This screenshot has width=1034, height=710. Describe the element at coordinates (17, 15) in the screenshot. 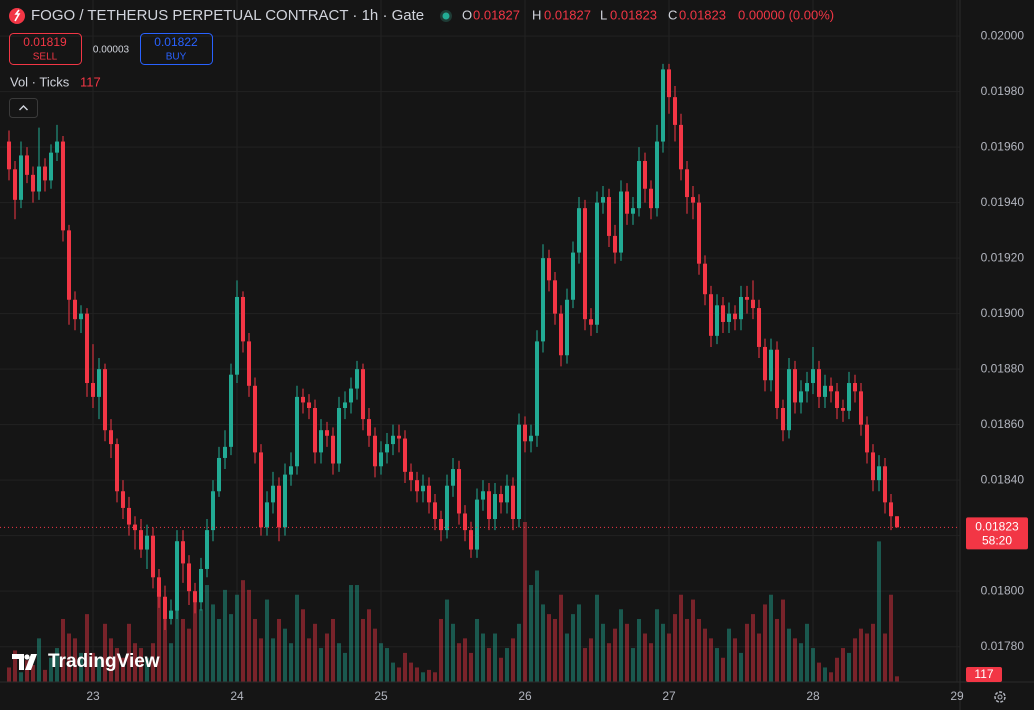

I see `logo-glyph` at that location.